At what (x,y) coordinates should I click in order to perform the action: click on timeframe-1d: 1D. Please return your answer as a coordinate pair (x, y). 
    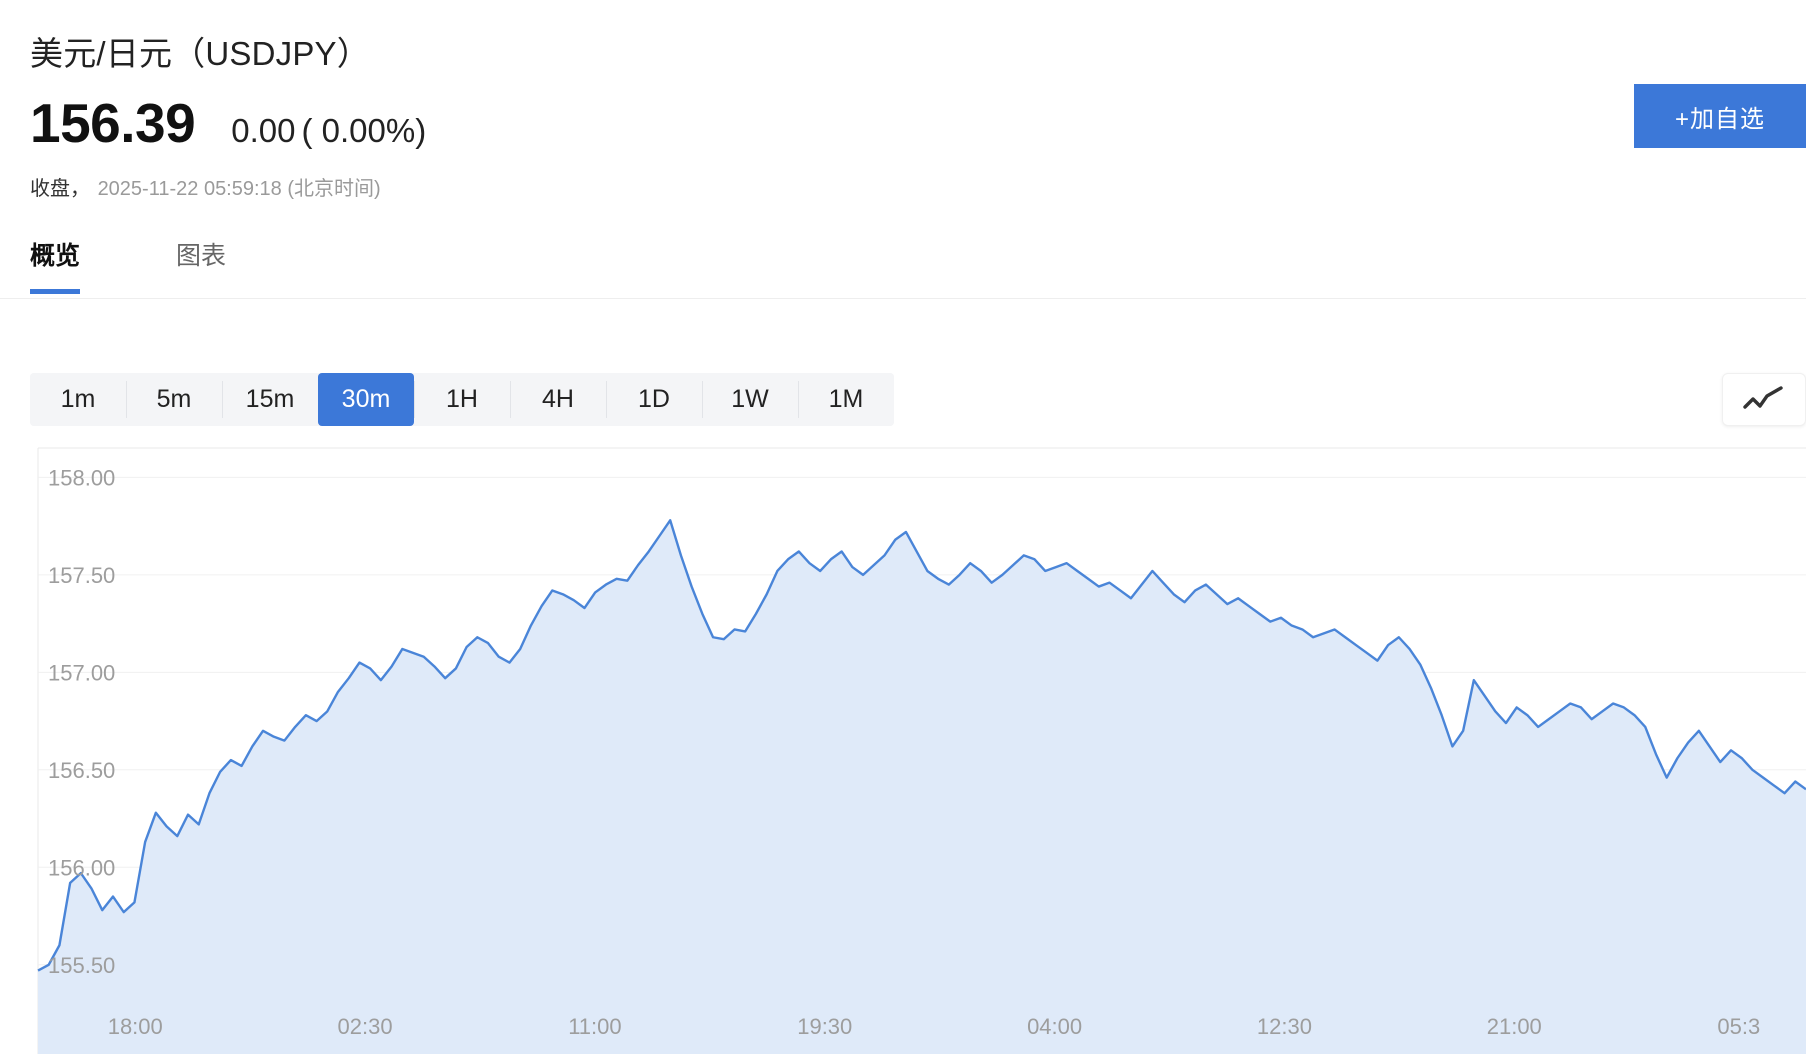
    Looking at the image, I should click on (654, 399).